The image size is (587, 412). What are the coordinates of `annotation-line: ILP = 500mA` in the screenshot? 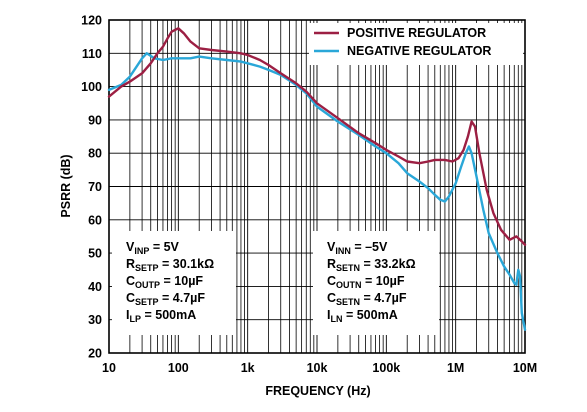 It's located at (161, 316).